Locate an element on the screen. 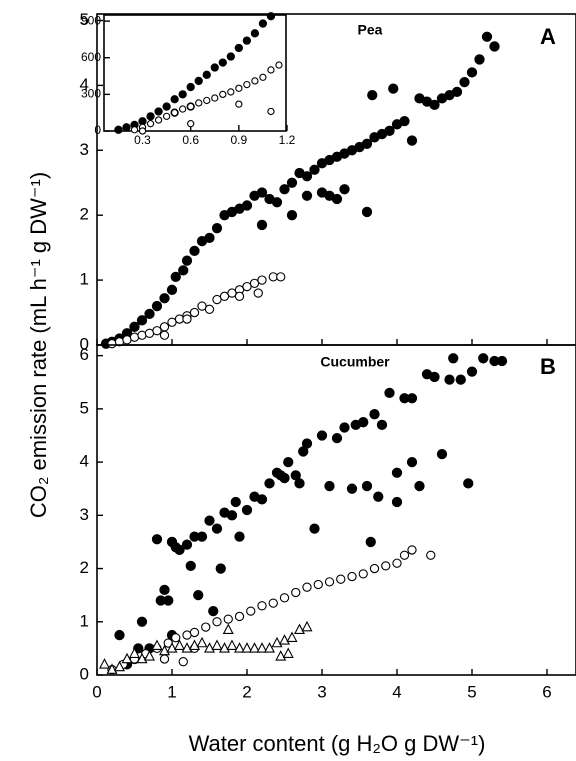 The height and width of the screenshot is (761, 576). x-tick-label: 4 is located at coordinates (396, 691).